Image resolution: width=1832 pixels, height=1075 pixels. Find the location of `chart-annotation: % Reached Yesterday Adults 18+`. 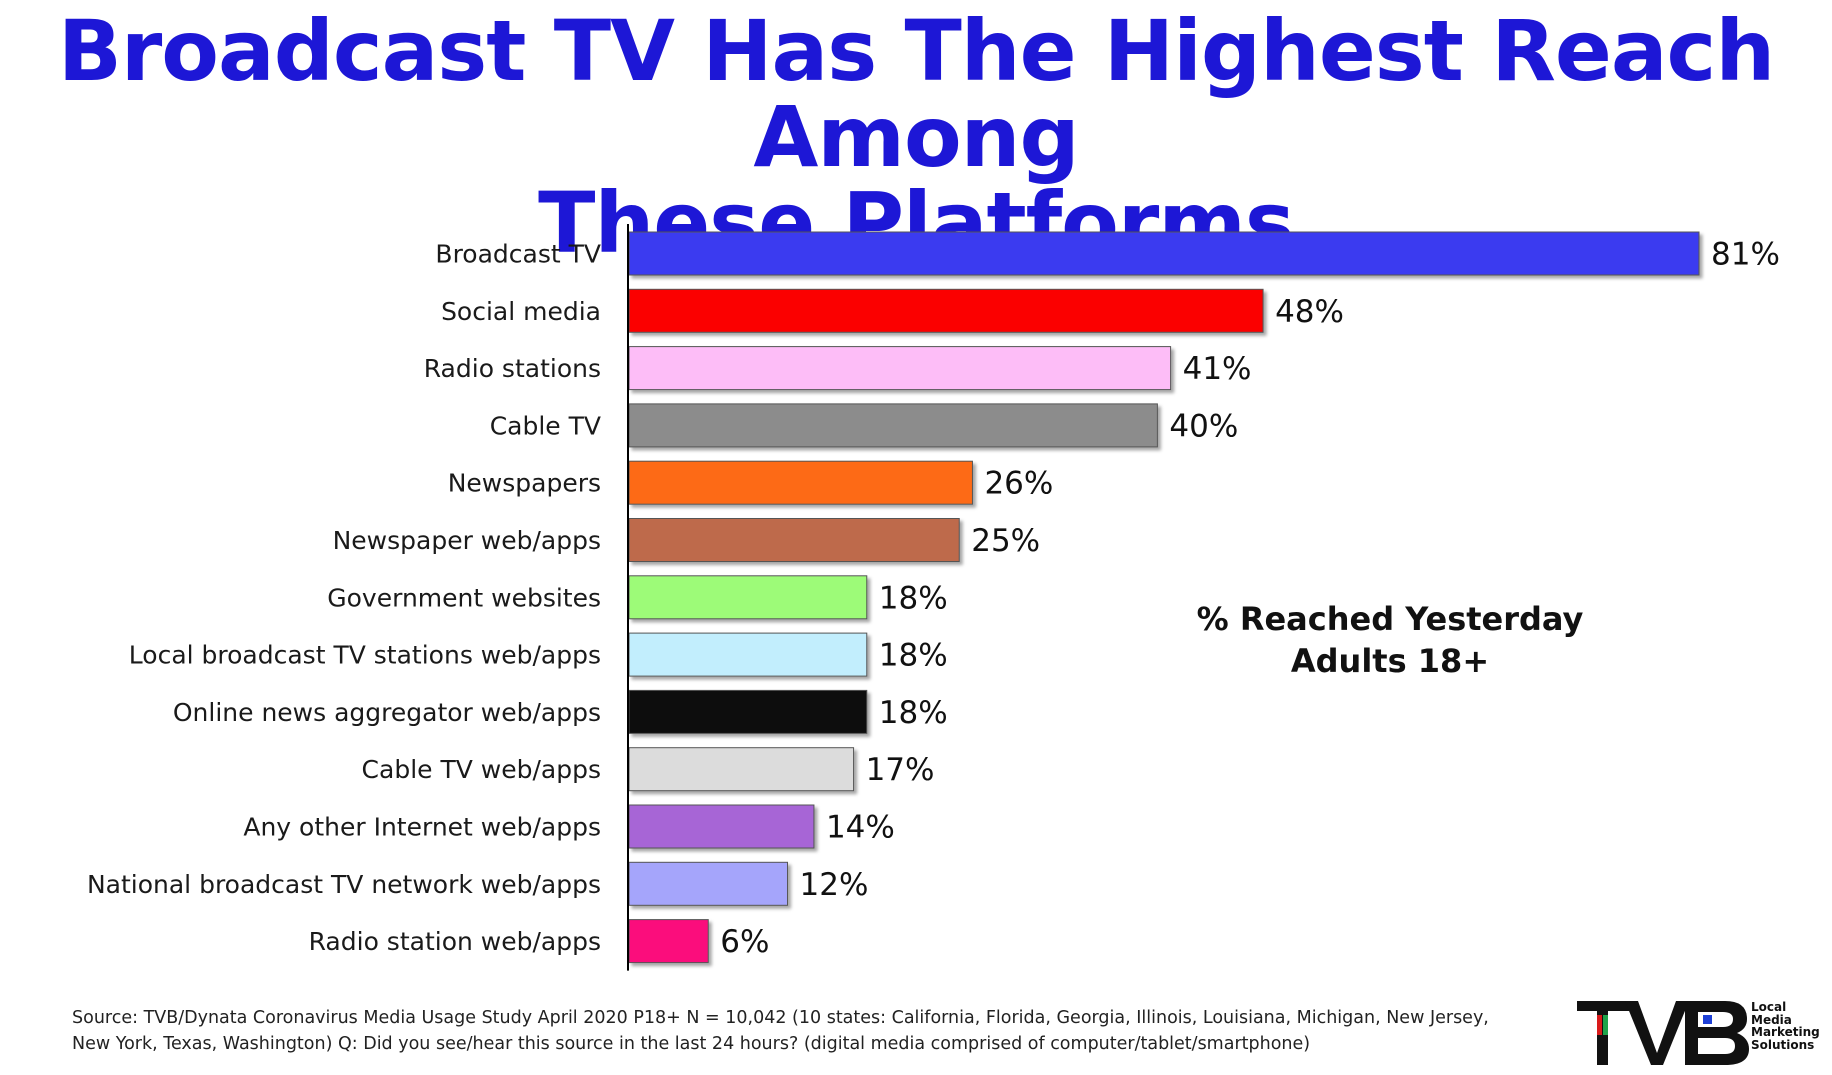

chart-annotation: % Reached Yesterday Adults 18+ is located at coordinates (1390, 640).